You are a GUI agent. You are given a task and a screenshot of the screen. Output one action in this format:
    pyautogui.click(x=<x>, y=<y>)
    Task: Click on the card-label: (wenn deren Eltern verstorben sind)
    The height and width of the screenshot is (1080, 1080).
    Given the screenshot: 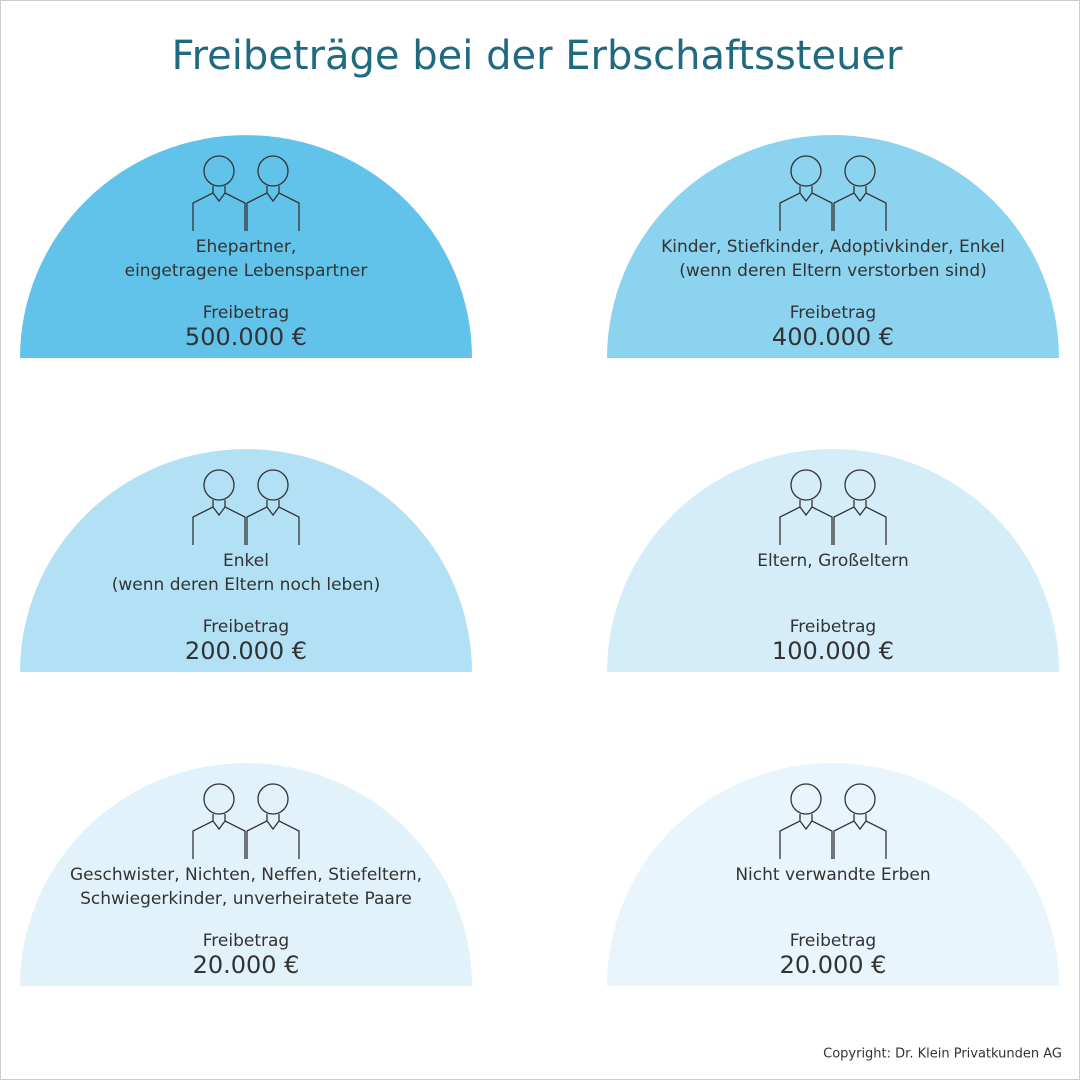 What is the action you would take?
    pyautogui.click(x=833, y=271)
    